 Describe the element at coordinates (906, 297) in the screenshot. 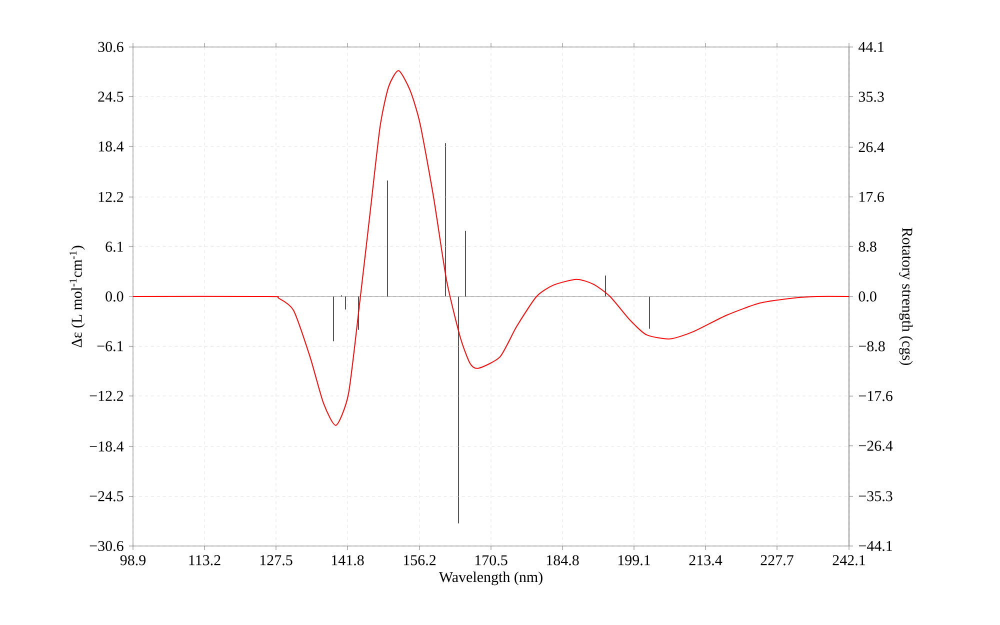

I see `y2-axis-title: Rotatory strength (cgs)` at that location.